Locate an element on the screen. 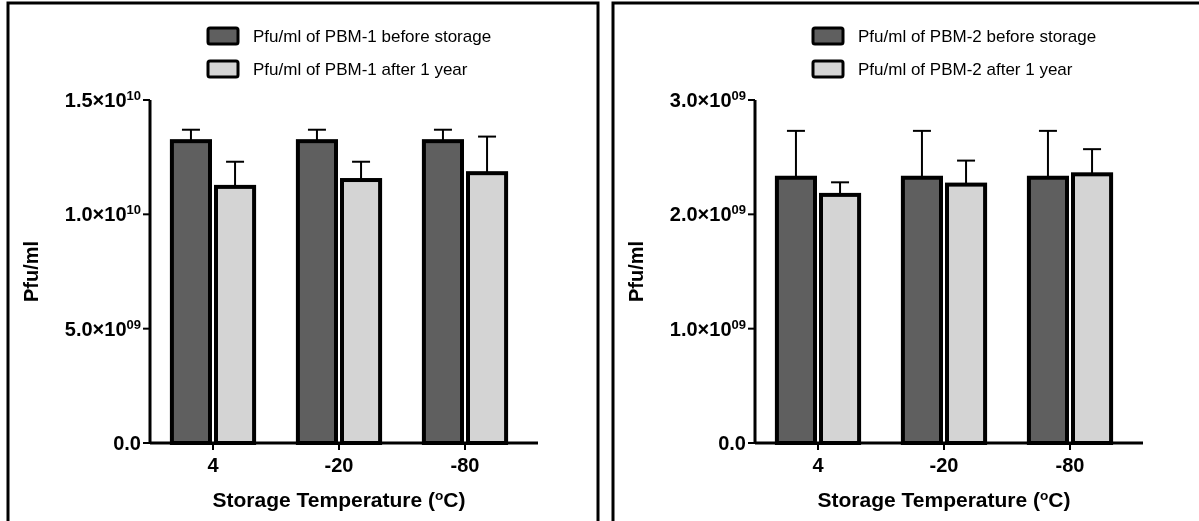 This screenshot has width=1199, height=521. y-tick-label: 1.0×10$^{09}$ is located at coordinates (707, 328).